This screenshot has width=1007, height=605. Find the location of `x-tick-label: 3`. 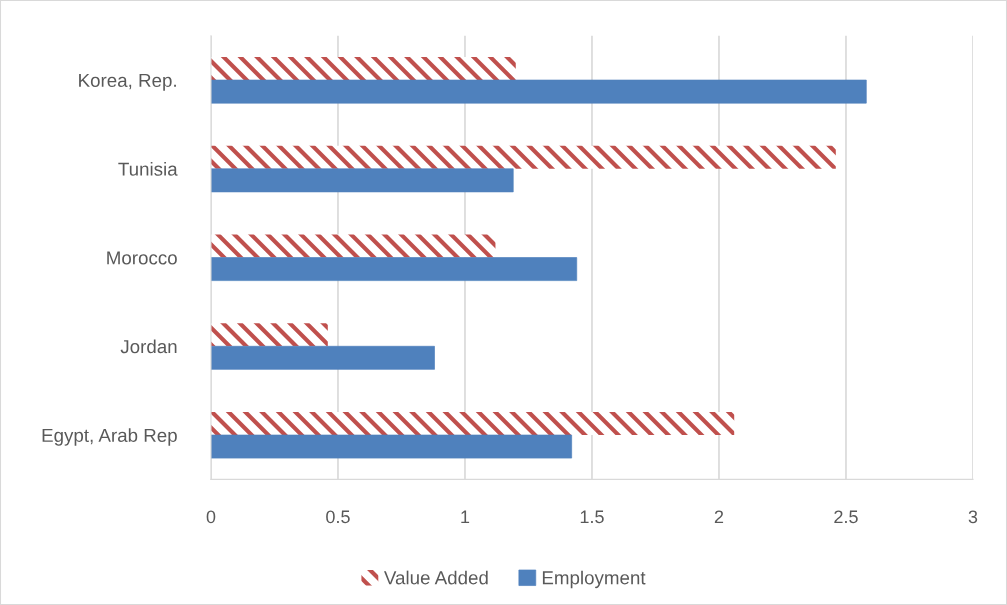

x-tick-label: 3 is located at coordinates (973, 517).